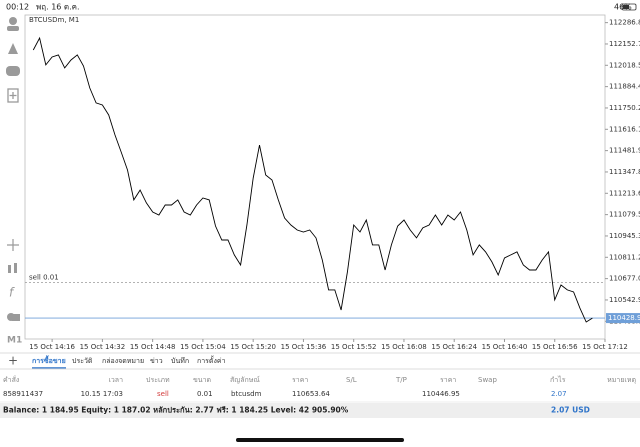 Image resolution: width=640 pixels, height=447 pixels. What do you see at coordinates (624, 172) in the screenshot?
I see `y-tick-label: 111347.80` at bounding box center [624, 172].